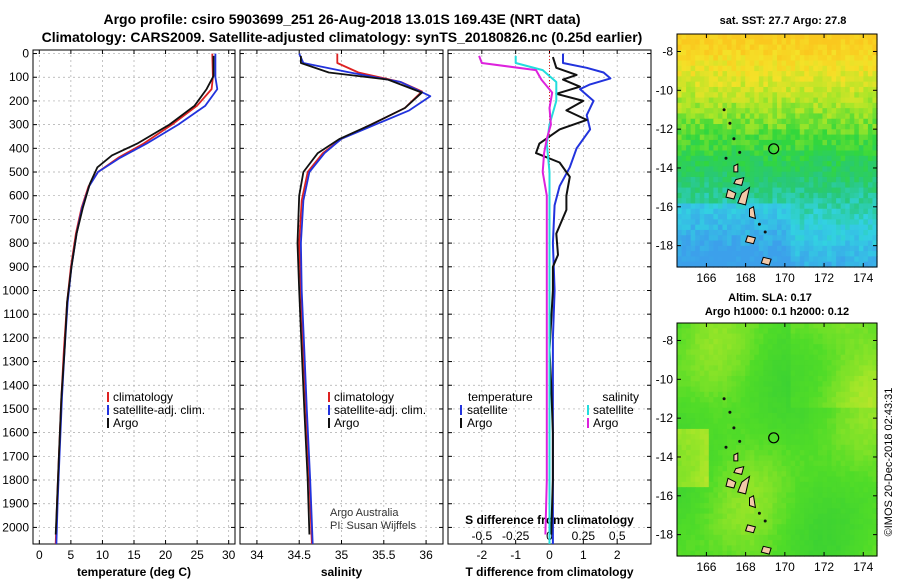  I want to click on sla-island, so click(753, 502).